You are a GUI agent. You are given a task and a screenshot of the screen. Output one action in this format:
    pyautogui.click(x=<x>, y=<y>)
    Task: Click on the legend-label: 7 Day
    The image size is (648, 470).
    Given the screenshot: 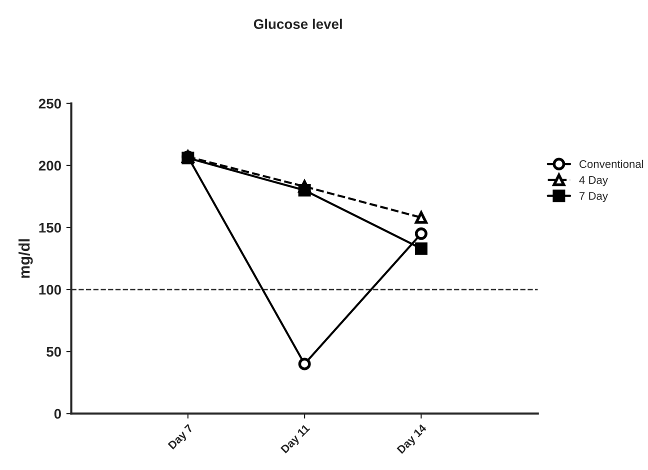 What is the action you would take?
    pyautogui.click(x=594, y=197)
    